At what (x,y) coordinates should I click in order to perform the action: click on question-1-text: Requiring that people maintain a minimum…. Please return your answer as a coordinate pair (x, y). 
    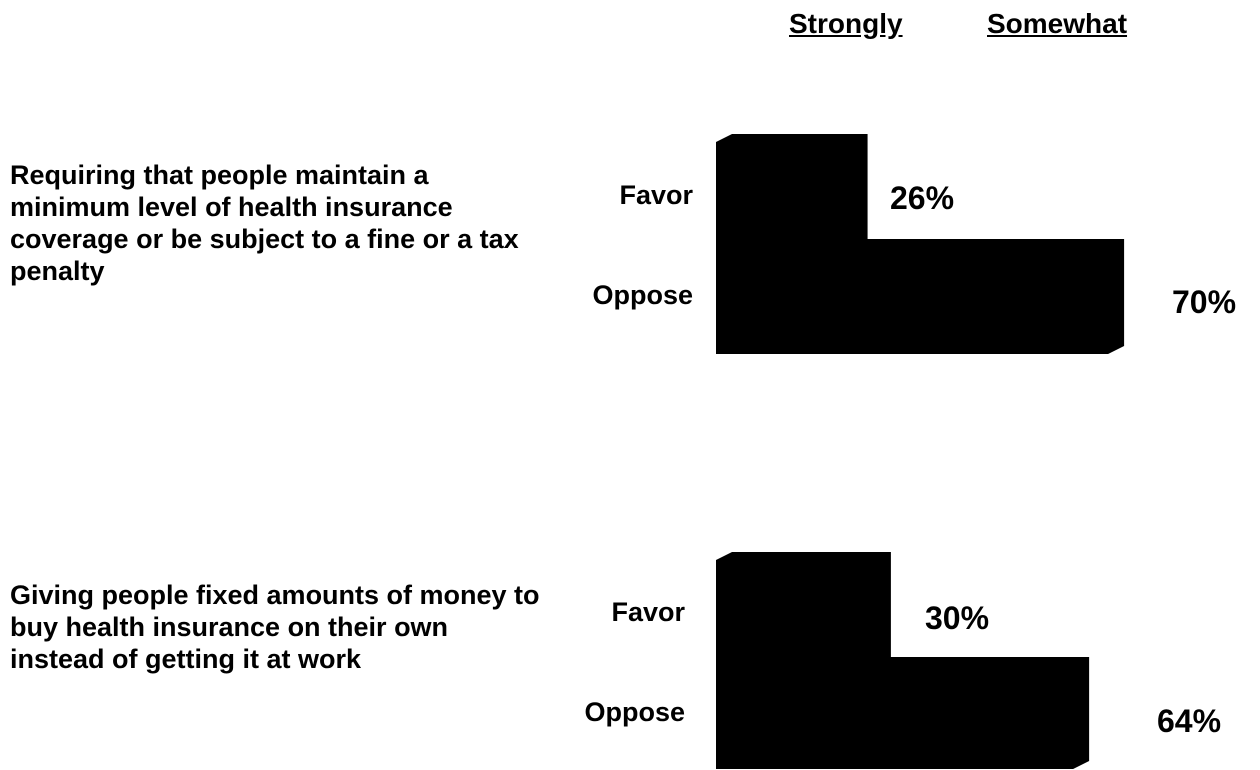
    Looking at the image, I should click on (264, 223).